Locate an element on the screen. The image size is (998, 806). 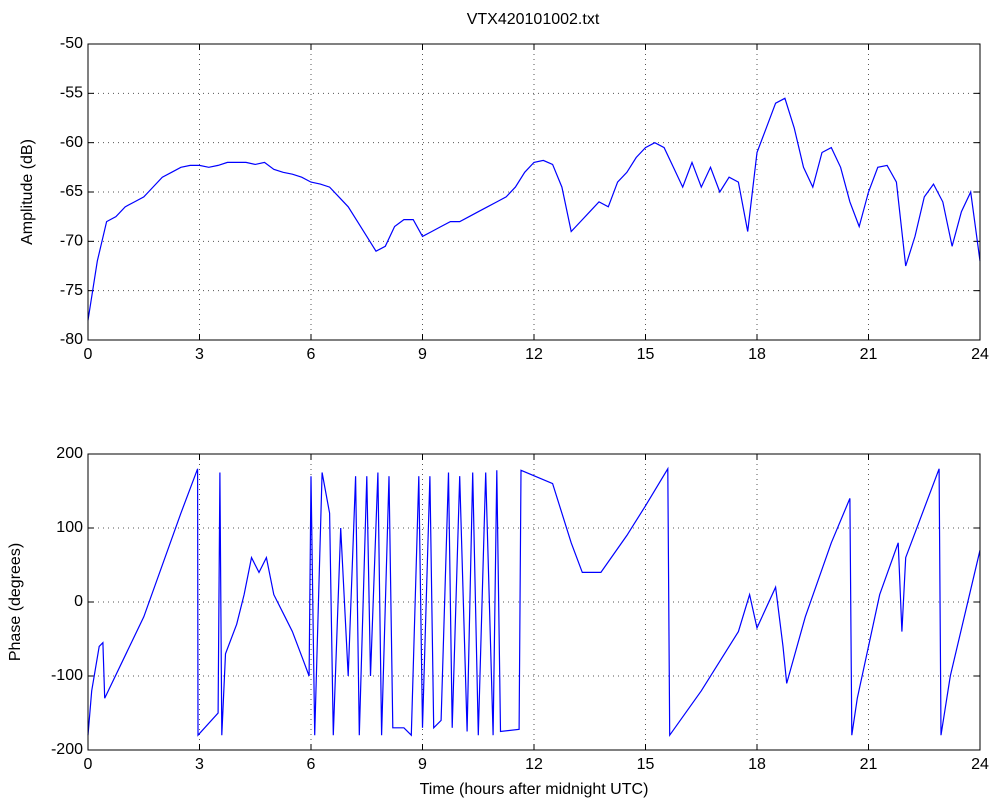
y-tick-label: 200 is located at coordinates (69, 453).